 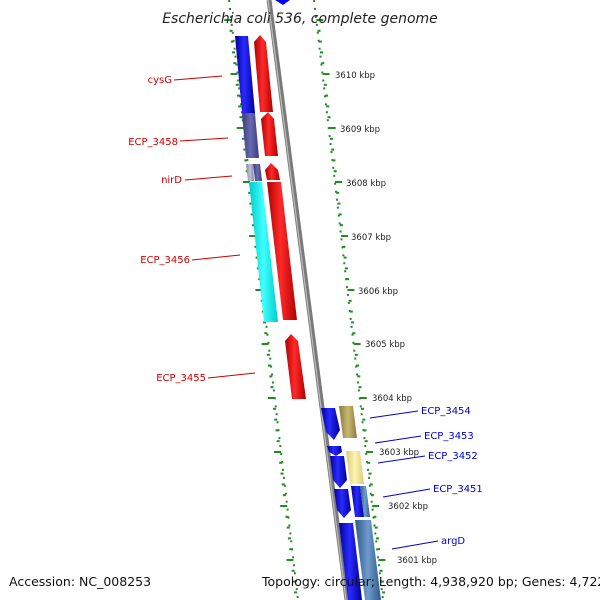 I want to click on gene-nird-reverse-b, so click(x=257, y=172).